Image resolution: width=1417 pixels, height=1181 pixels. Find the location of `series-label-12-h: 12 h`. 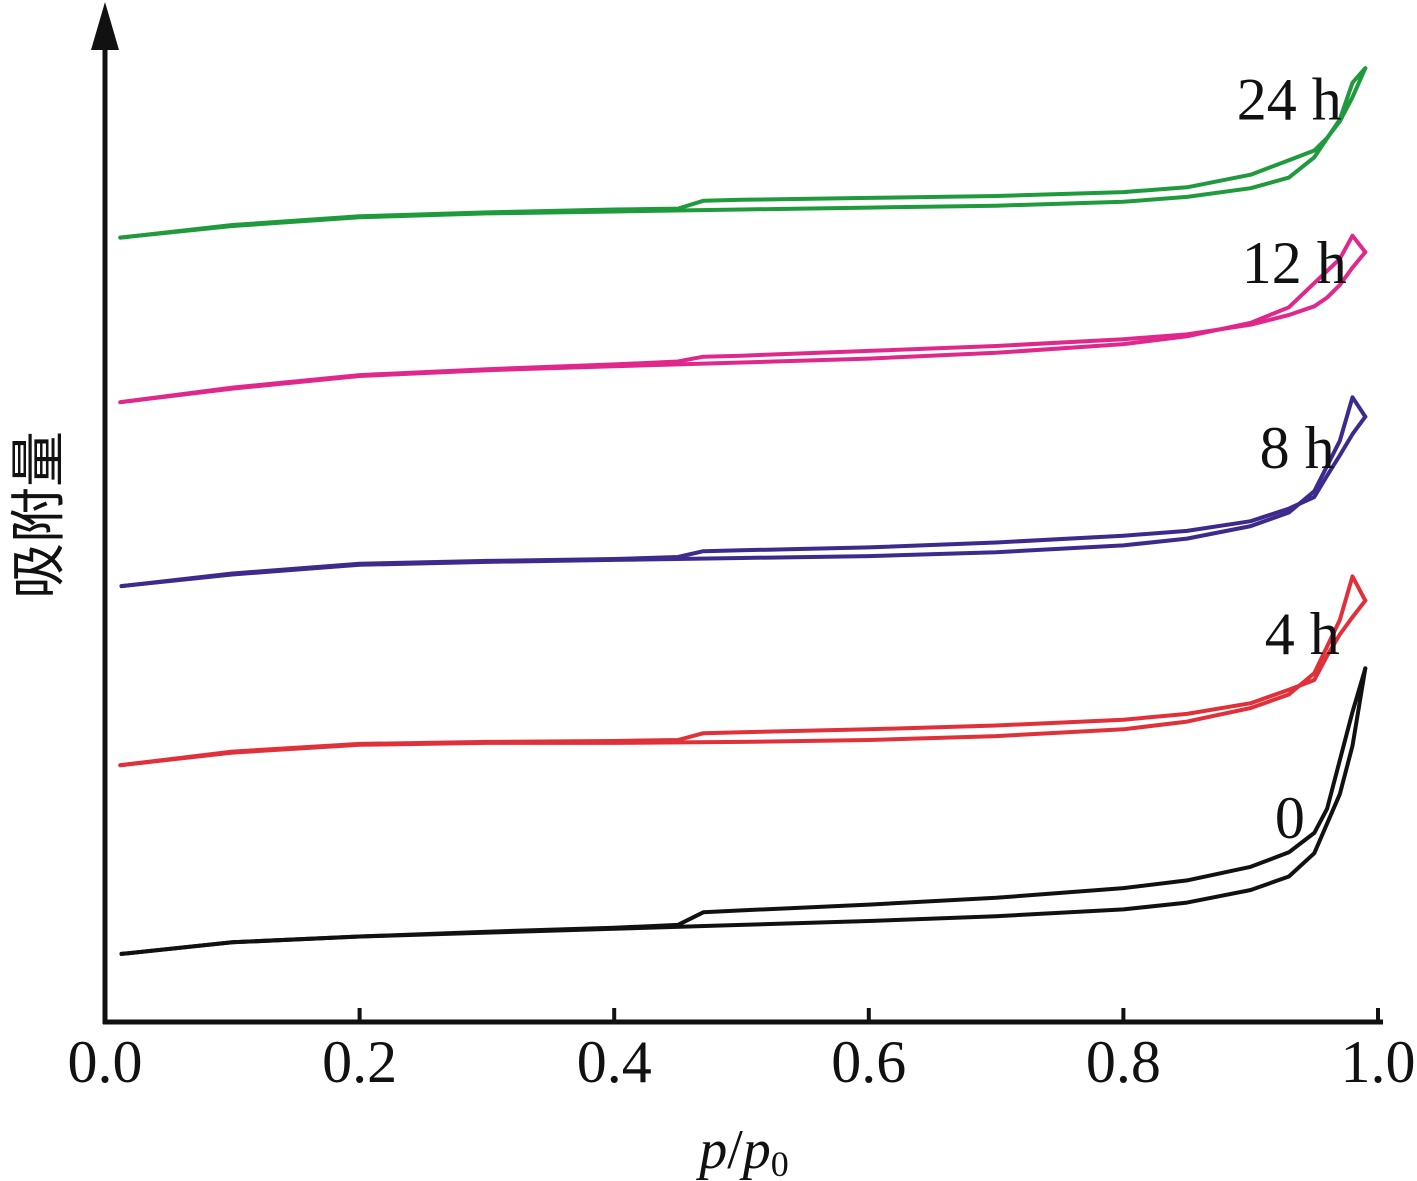

series-label-12-h: 12 h is located at coordinates (1294, 263).